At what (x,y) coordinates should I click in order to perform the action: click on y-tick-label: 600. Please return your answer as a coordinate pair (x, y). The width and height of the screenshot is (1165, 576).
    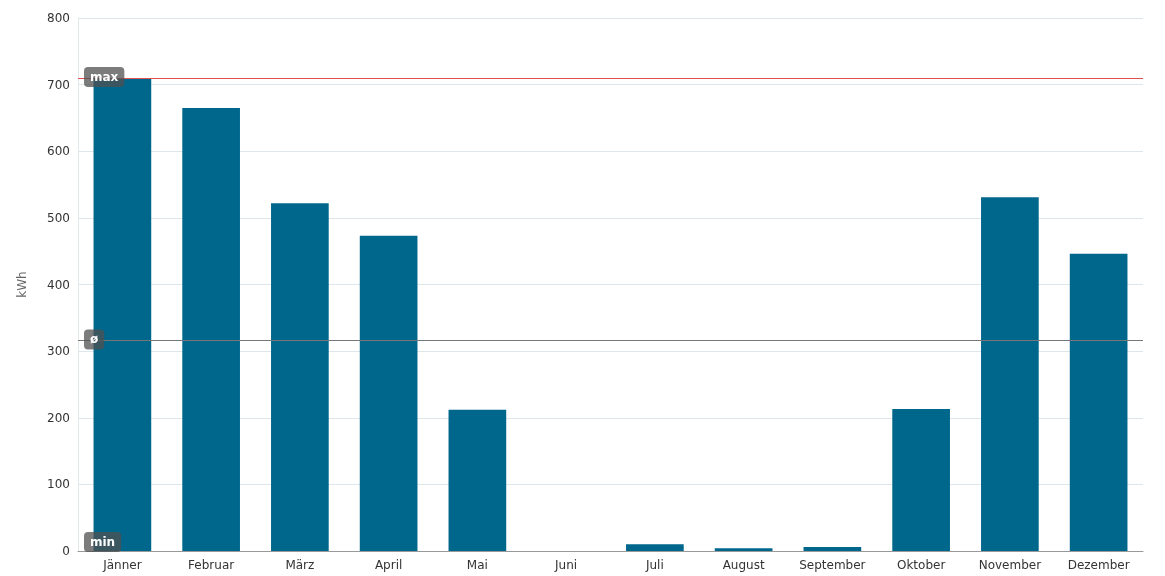
    Looking at the image, I should click on (58, 151).